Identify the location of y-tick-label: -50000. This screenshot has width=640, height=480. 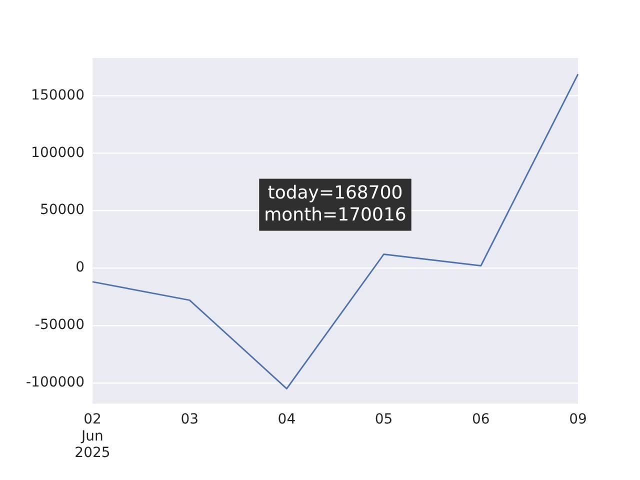
(59, 325).